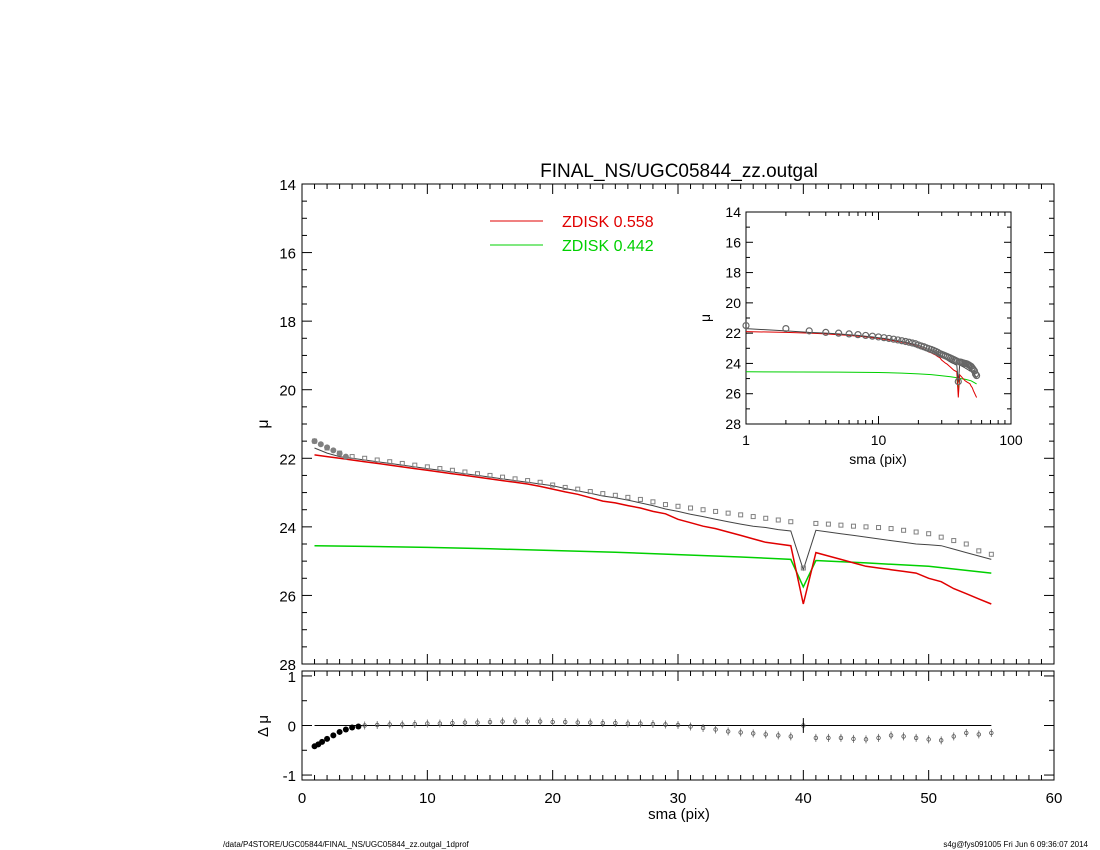 The image size is (1100, 850). I want to click on inset-panel: 14 16 18 20 22 24 26 281 10 100 sma (pix) μ, so click(860, 335).